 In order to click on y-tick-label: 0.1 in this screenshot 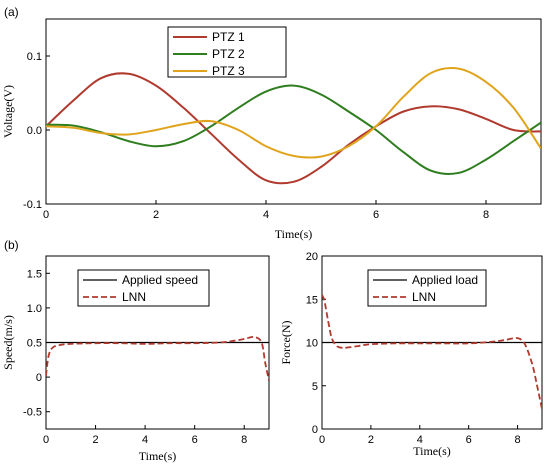, I will do `click(34, 57)`.